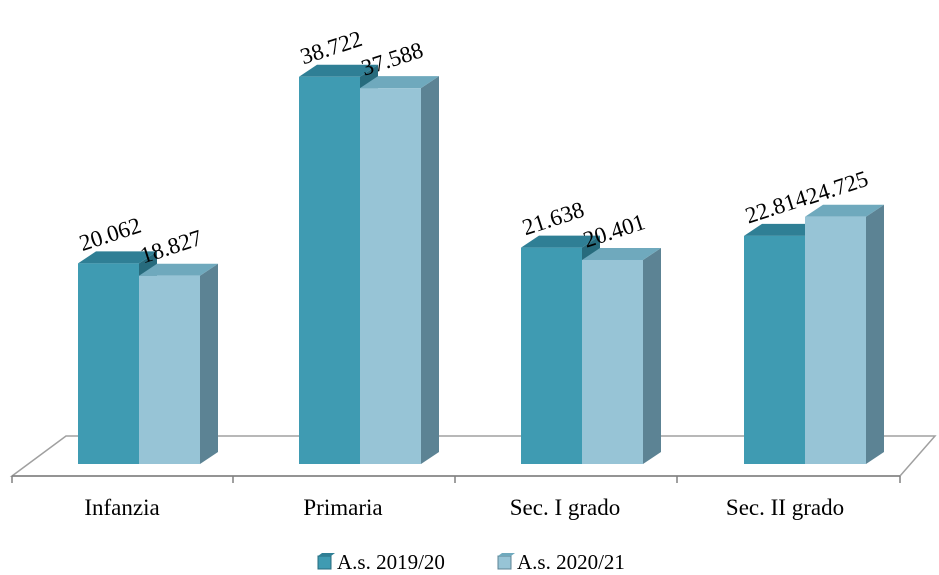 The height and width of the screenshot is (575, 939). I want to click on legend-item: A.s. 2019/20, so click(381, 562).